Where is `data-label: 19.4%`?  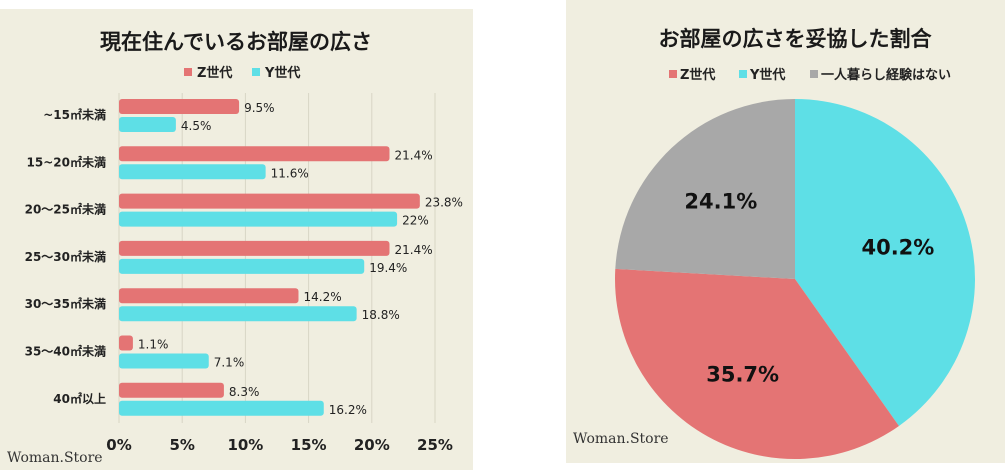 data-label: 19.4% is located at coordinates (388, 268).